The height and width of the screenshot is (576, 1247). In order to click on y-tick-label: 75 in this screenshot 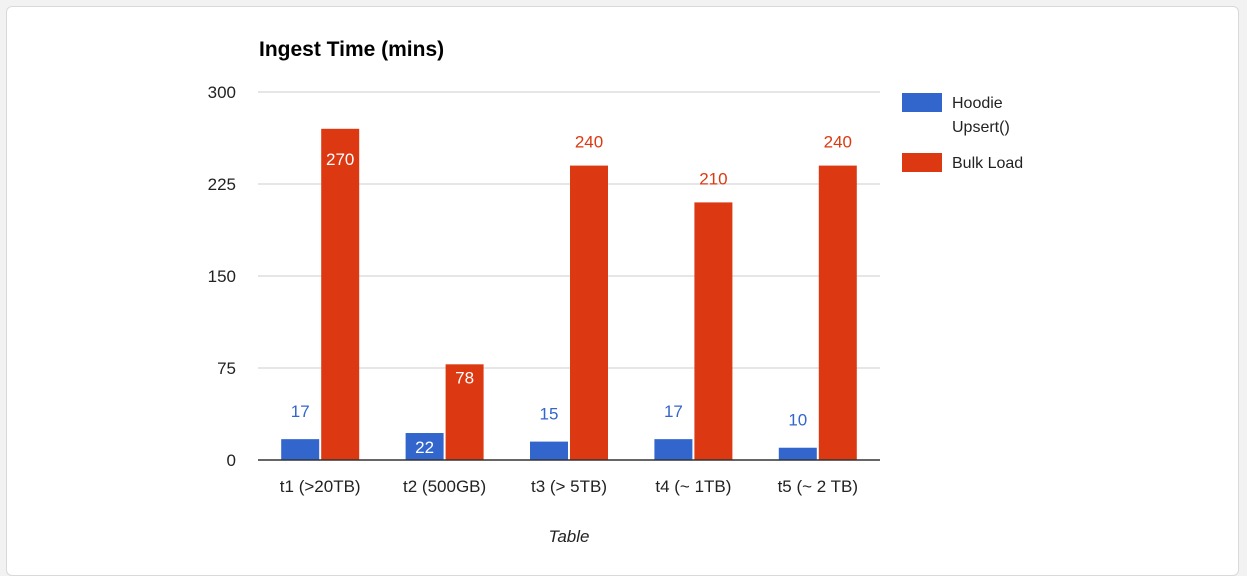, I will do `click(226, 368)`.